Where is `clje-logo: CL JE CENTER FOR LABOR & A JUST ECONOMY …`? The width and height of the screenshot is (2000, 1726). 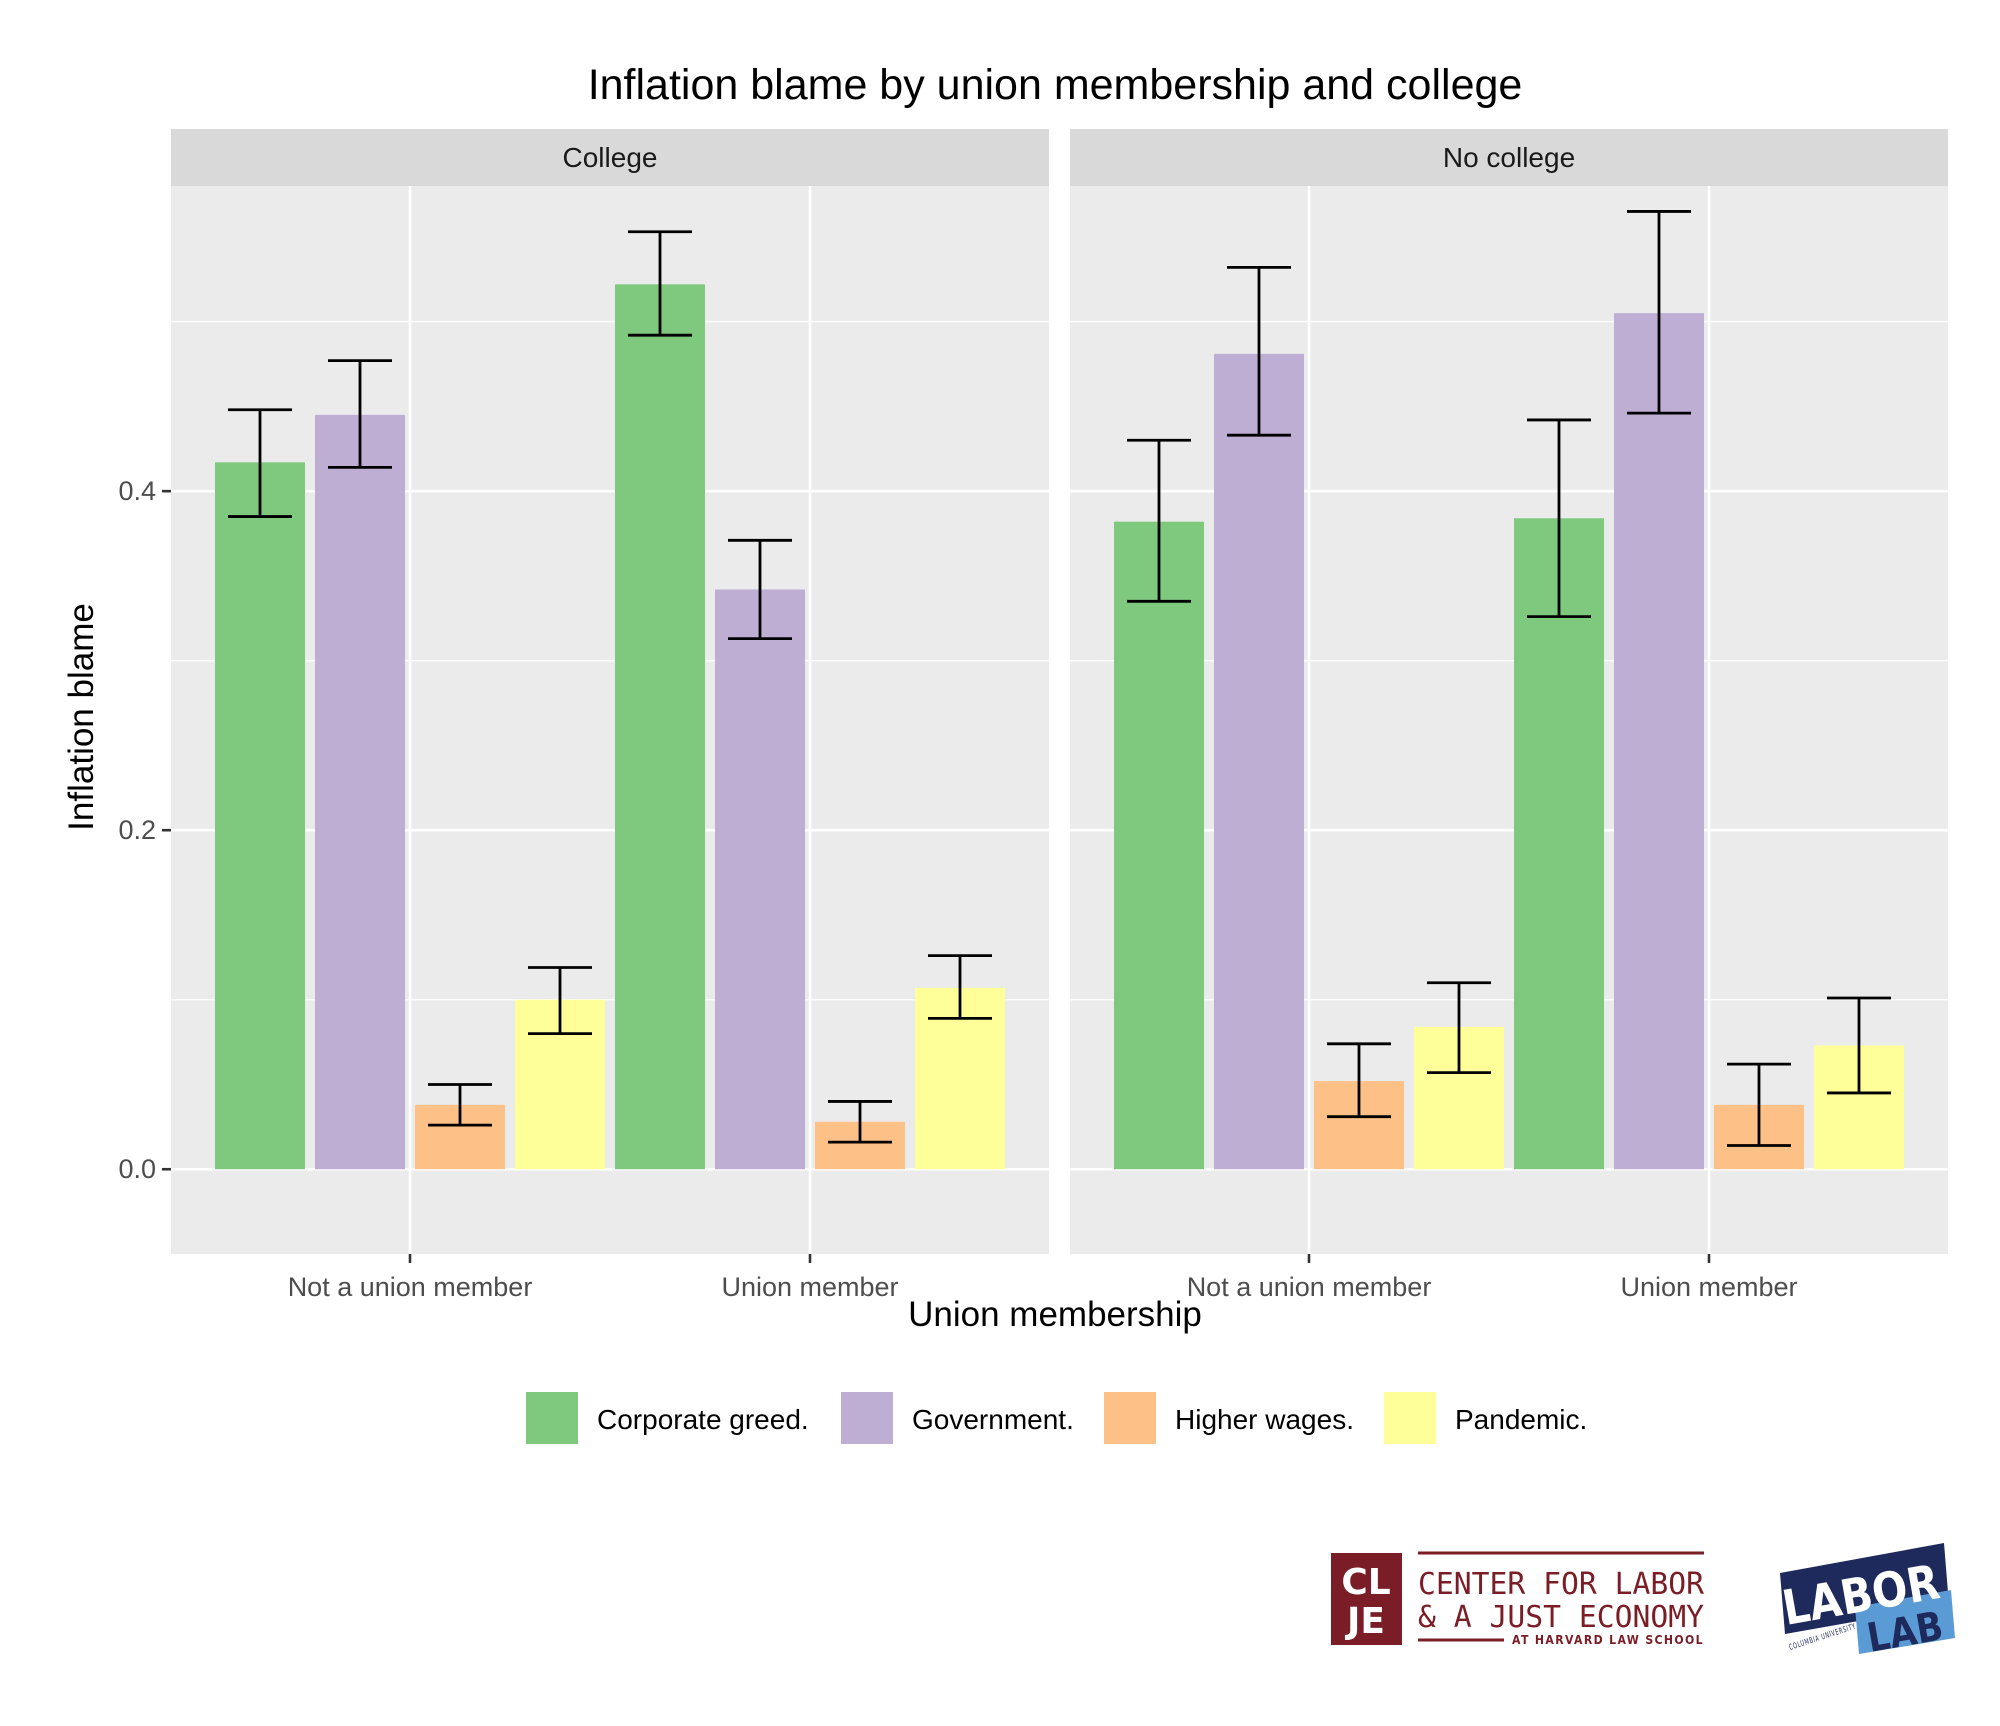
clje-logo: CL JE CENTER FOR LABOR & A JUST ECONOMY … is located at coordinates (1518, 1599).